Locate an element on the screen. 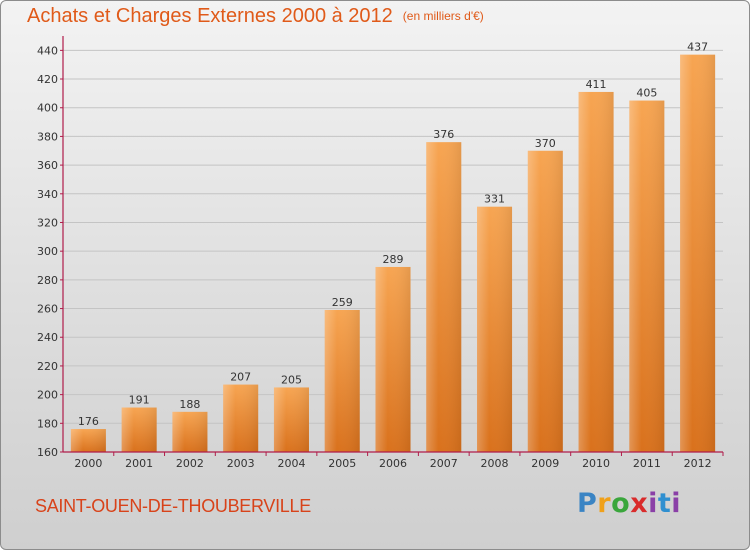 The width and height of the screenshot is (750, 550). y-tick-label: 300 is located at coordinates (47, 251).